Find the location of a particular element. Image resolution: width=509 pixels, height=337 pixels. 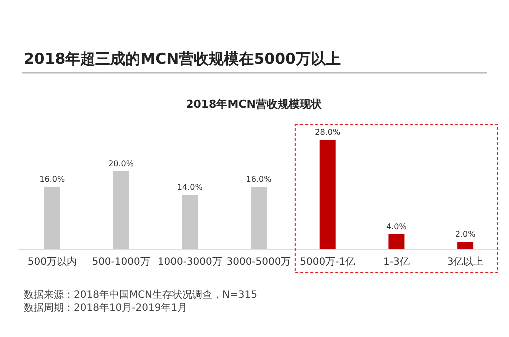

x-tick-label: 500-1000万 is located at coordinates (121, 262).